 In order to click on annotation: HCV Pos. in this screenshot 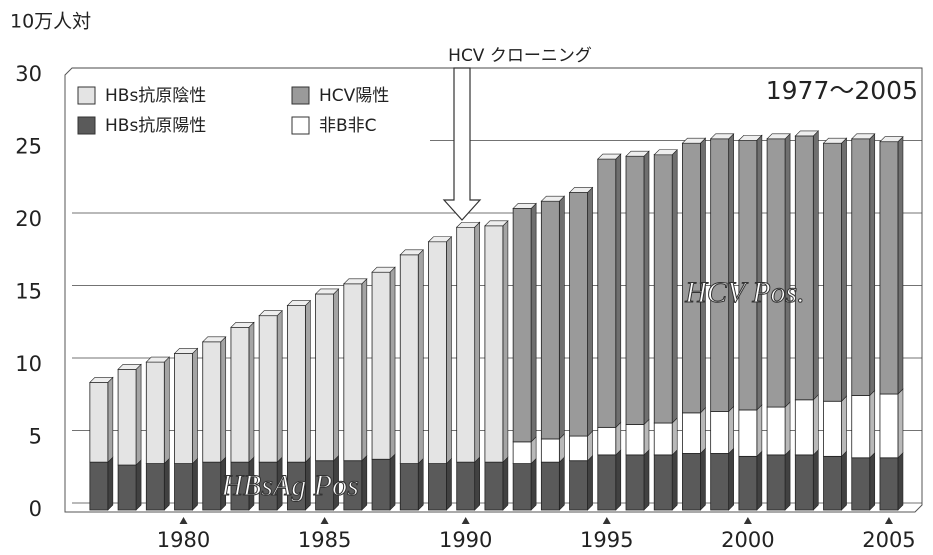, I will do `click(744, 292)`.